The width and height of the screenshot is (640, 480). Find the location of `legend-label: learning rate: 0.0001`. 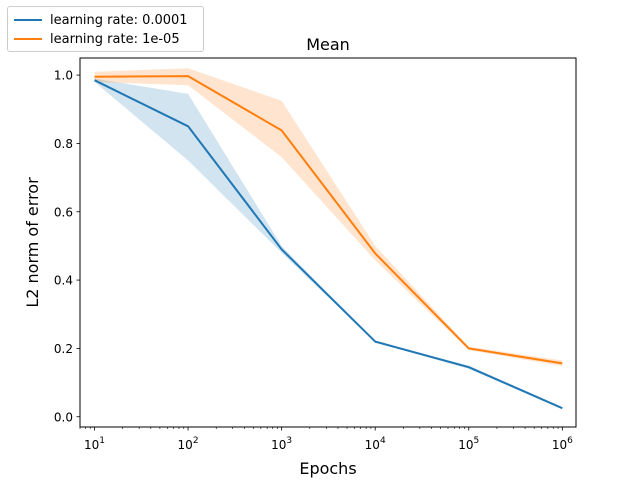

legend-label: learning rate: 0.0001 is located at coordinates (119, 20).